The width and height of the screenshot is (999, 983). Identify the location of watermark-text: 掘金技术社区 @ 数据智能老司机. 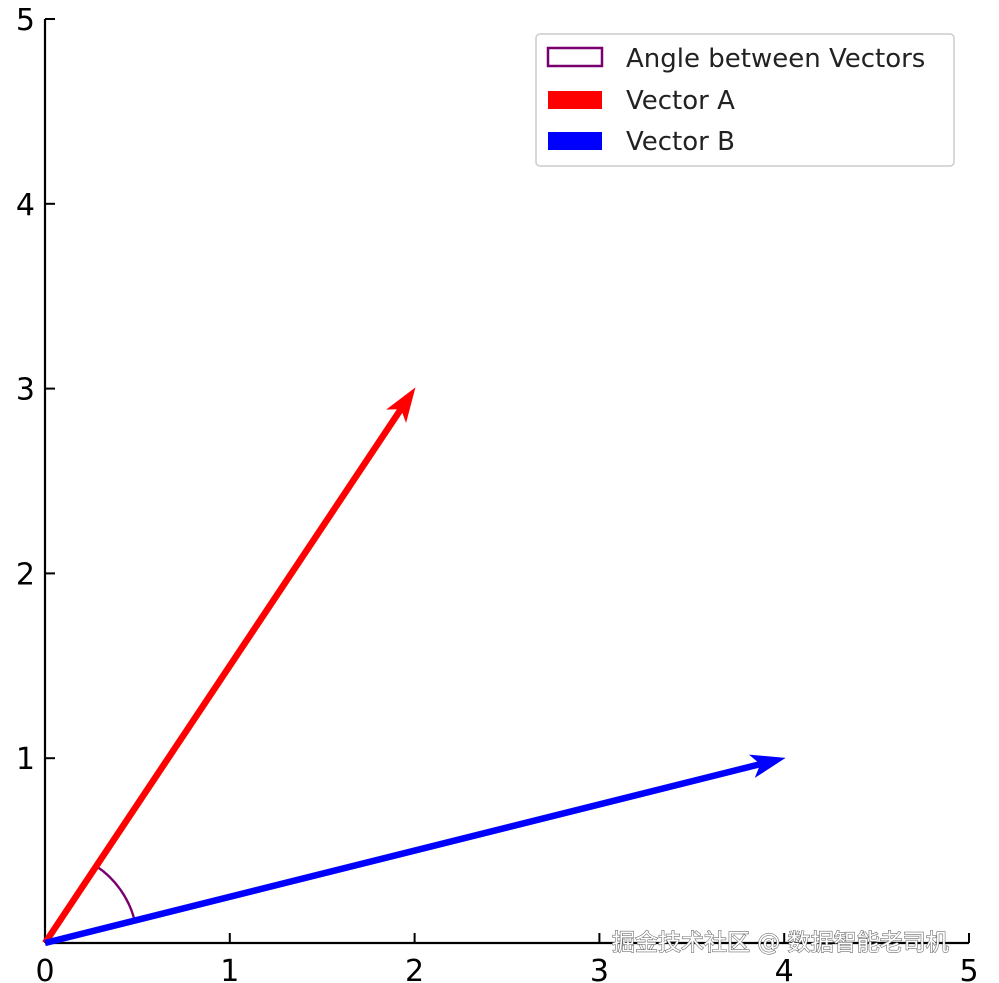
(780, 943).